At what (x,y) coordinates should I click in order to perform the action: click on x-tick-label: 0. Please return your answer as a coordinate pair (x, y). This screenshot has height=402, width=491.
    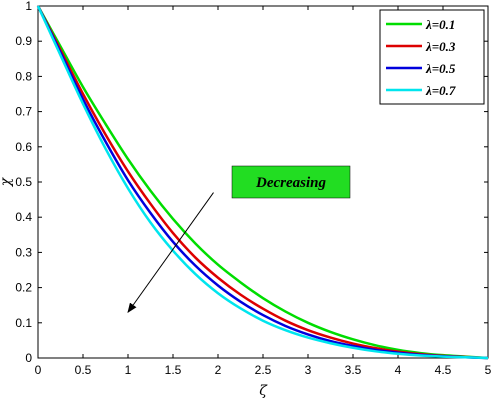
    Looking at the image, I should click on (38, 370).